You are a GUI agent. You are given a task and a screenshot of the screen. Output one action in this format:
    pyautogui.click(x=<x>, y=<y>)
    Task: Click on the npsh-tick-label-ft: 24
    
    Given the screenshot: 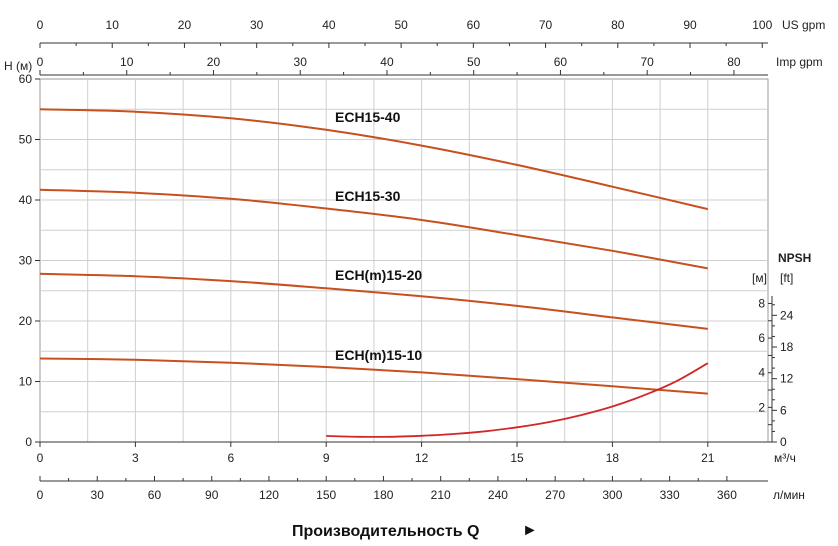 What is the action you would take?
    pyautogui.click(x=787, y=315)
    